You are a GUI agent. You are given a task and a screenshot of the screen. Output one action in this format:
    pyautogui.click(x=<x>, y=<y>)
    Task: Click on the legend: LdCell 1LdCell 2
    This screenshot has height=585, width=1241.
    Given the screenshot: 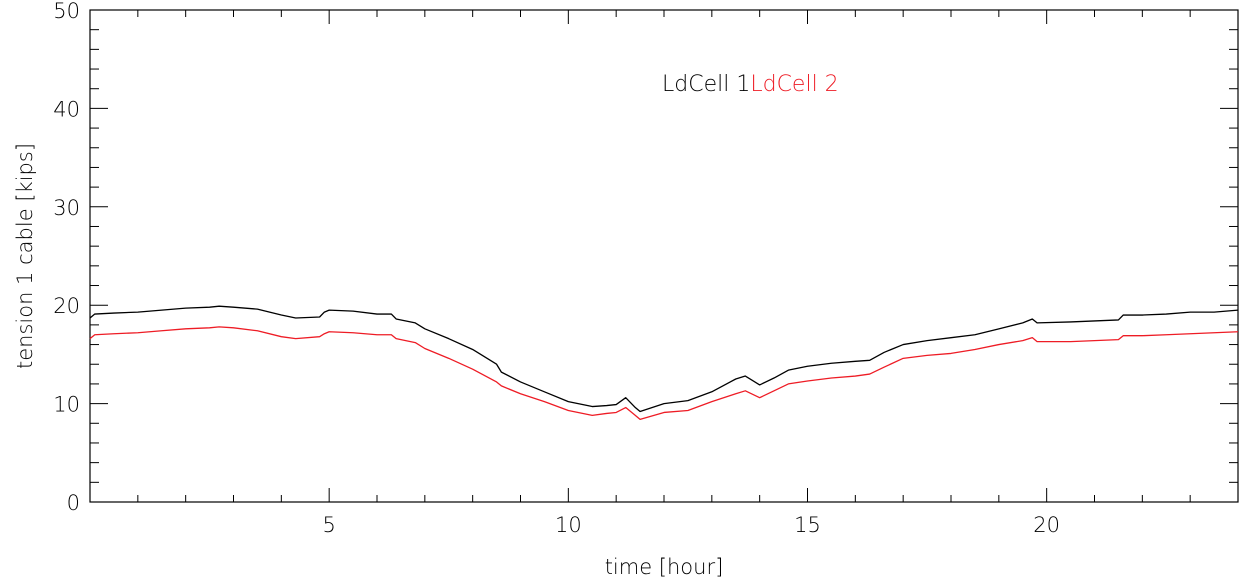 What is the action you would take?
    pyautogui.click(x=750, y=84)
    